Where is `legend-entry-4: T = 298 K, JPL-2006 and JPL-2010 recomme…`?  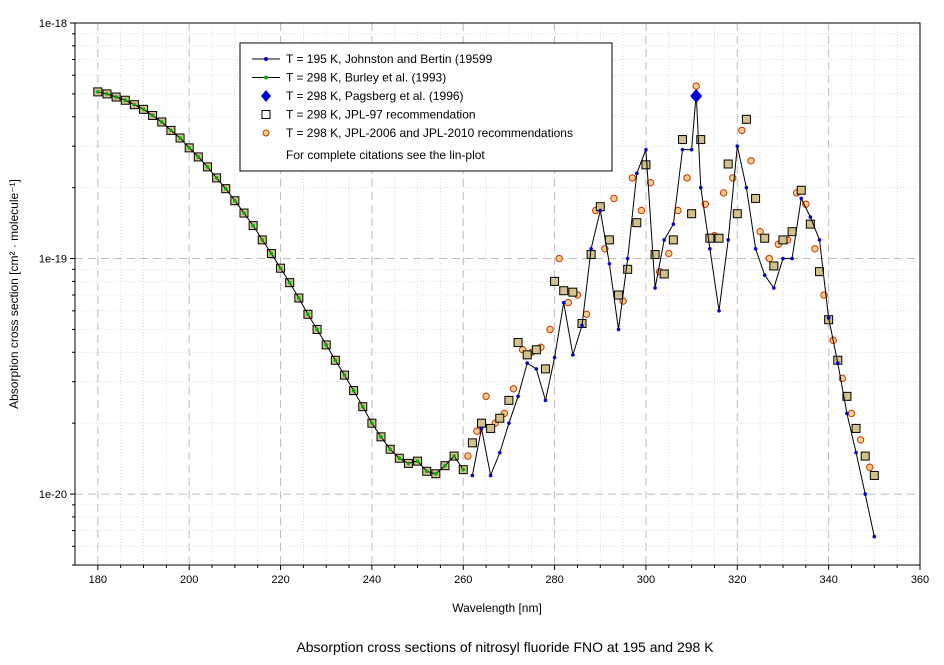
legend-entry-4: T = 298 K, JPL-2006 and JPL-2010 recomme… is located at coordinates (417, 133).